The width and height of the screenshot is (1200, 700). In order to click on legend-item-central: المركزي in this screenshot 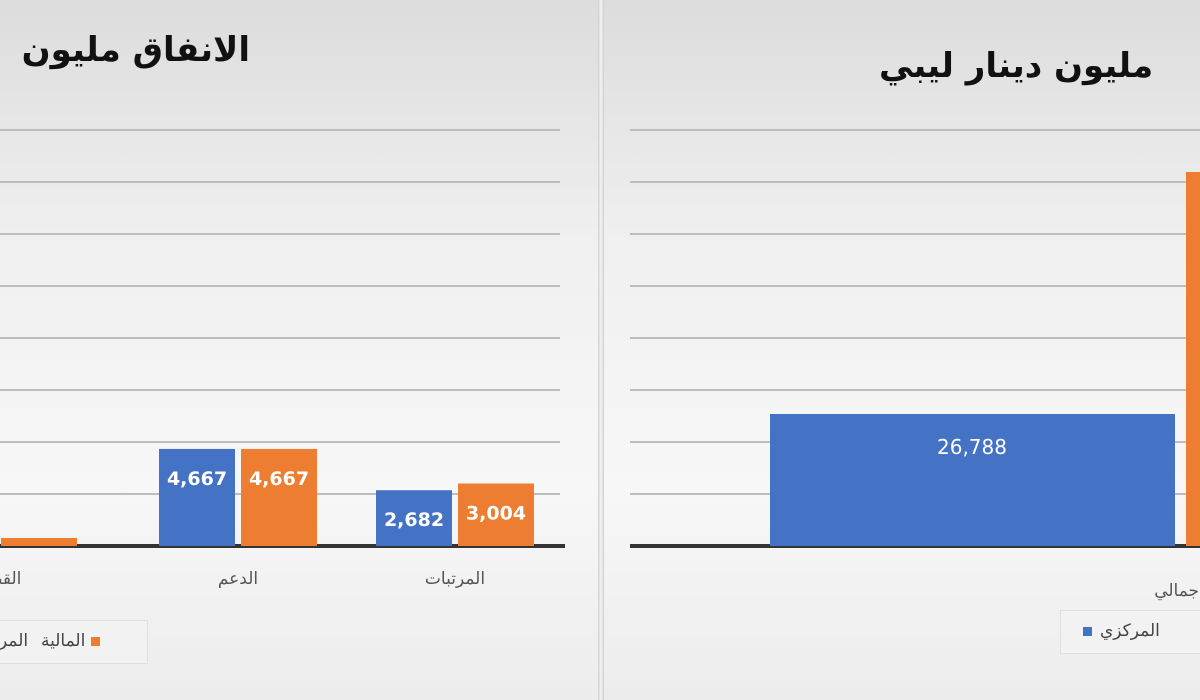, I will do `click(1121, 631)`.